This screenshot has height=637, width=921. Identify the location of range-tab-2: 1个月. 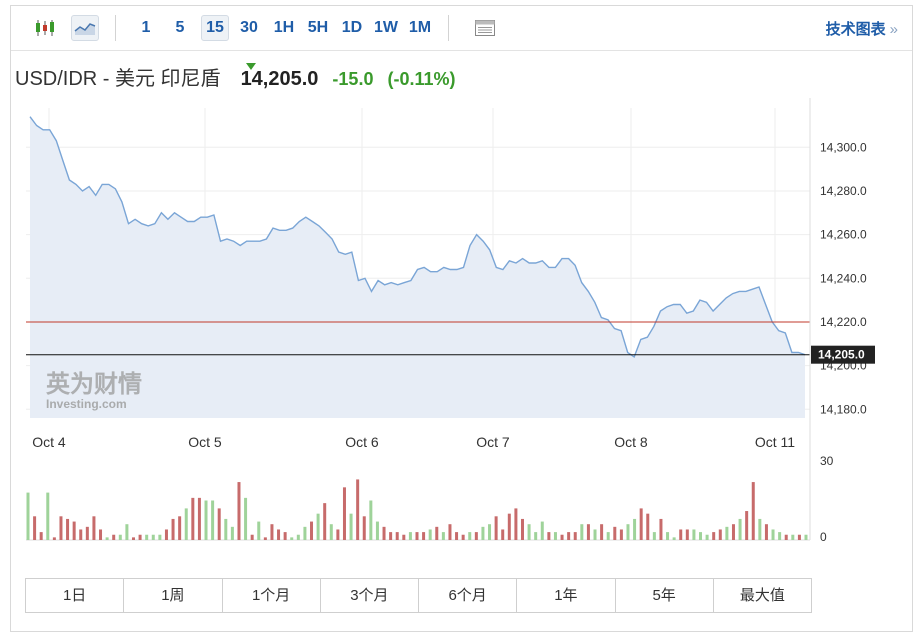
(272, 595).